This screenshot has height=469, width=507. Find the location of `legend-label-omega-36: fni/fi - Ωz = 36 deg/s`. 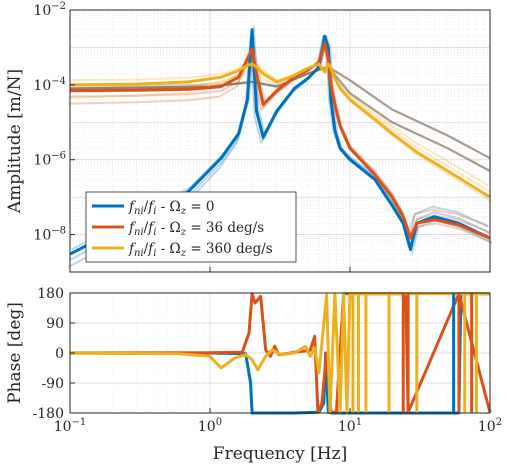

legend-label-omega-36: fni/fi - Ωz = 36 deg/s is located at coordinates (196, 229).